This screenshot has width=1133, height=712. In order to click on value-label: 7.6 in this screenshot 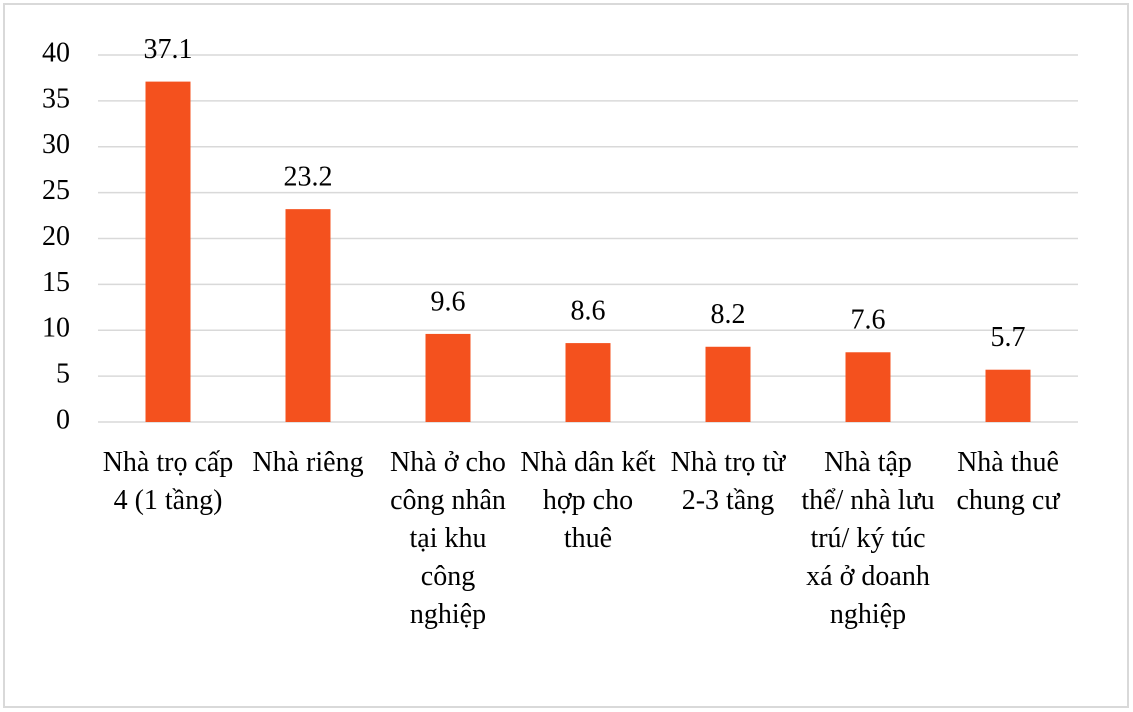, I will do `click(868, 320)`.